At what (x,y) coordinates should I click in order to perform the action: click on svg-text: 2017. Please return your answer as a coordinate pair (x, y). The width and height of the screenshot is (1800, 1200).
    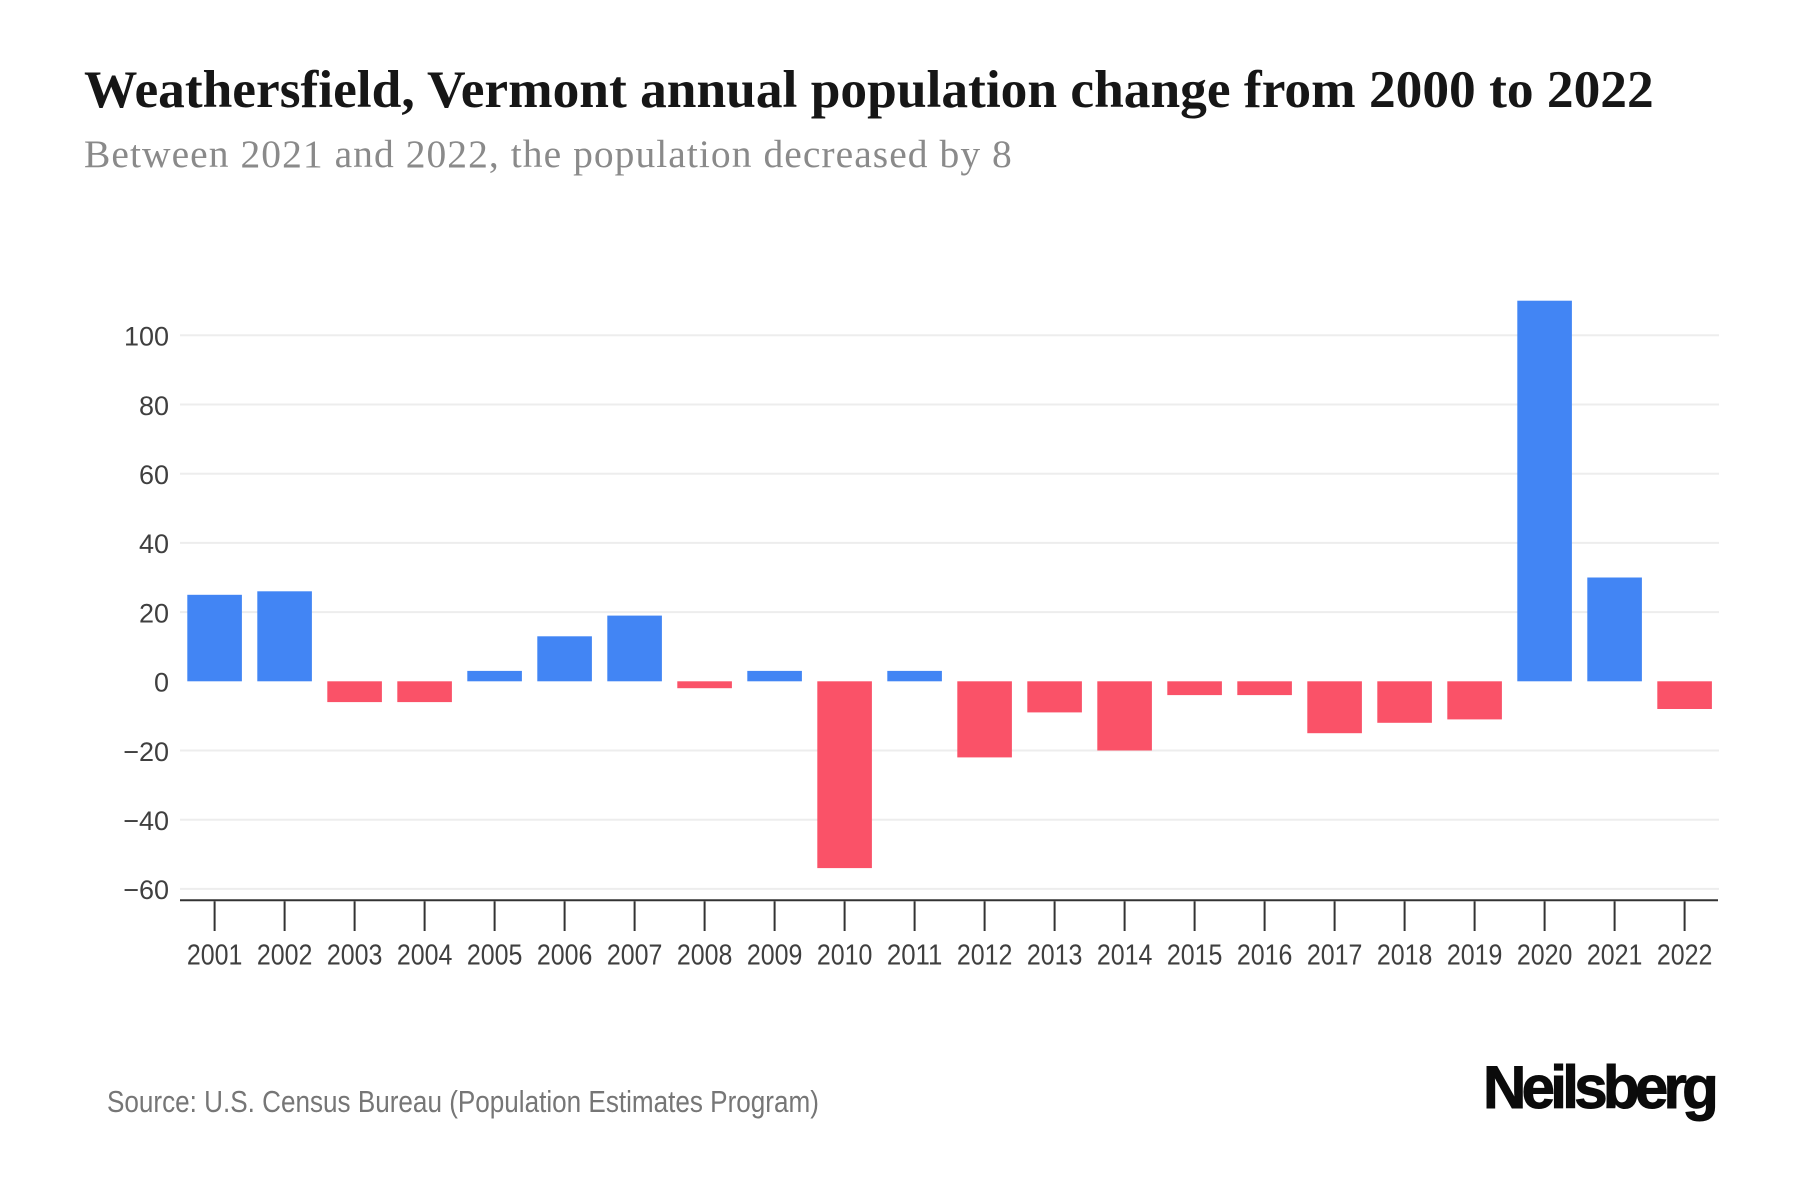
    Looking at the image, I should click on (1335, 956).